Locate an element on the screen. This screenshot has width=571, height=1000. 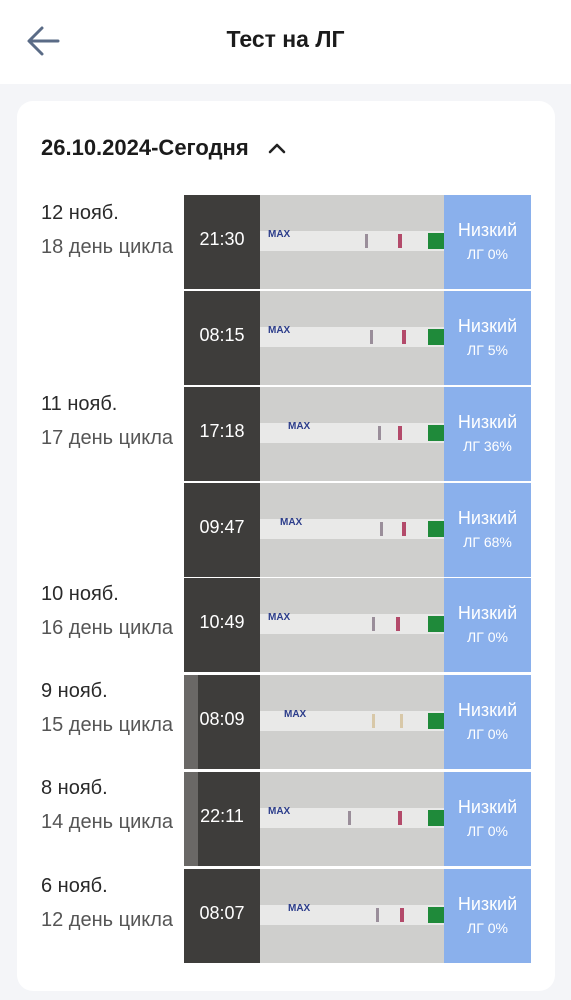
day-label: 6 нояб. 12 день цикла is located at coordinates (116, 903).